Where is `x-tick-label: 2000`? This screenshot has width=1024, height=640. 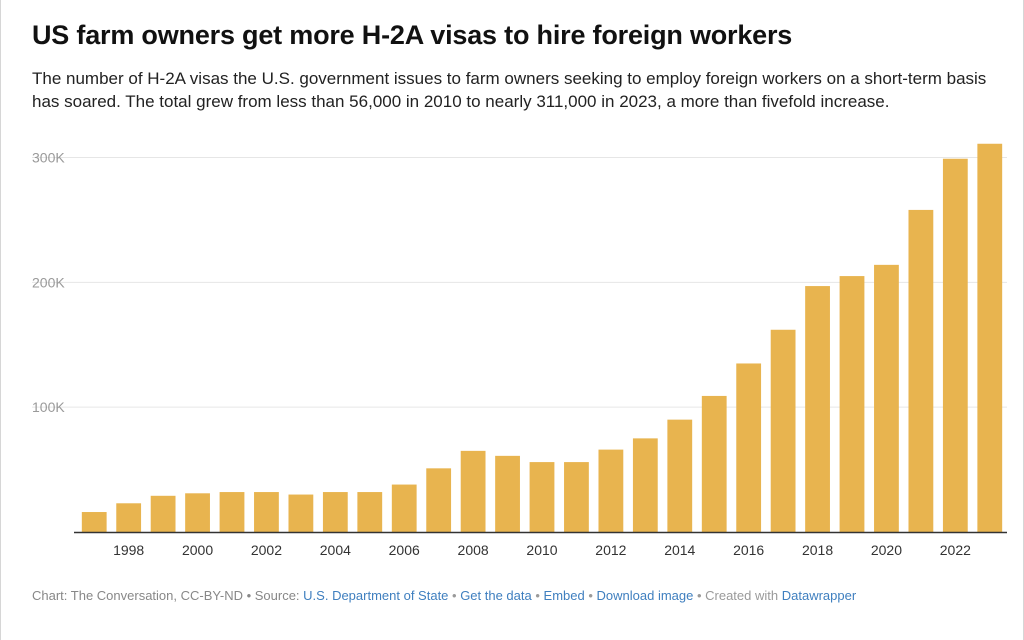
x-tick-label: 2000 is located at coordinates (197, 550).